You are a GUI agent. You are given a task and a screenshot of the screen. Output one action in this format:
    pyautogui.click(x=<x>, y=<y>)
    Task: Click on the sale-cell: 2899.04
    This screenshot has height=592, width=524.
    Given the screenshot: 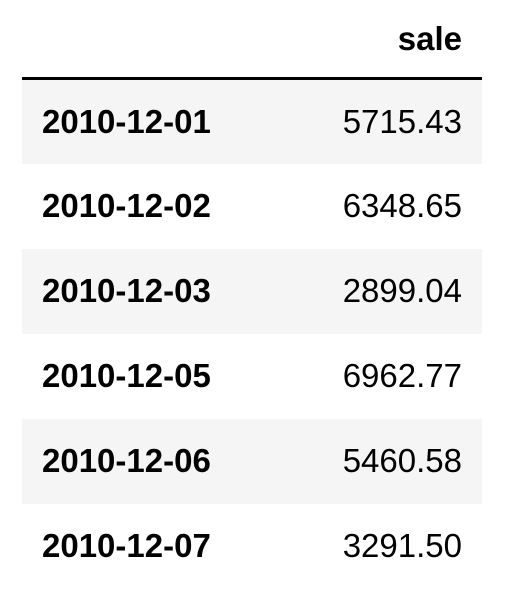 What is the action you would take?
    pyautogui.click(x=402, y=290)
    